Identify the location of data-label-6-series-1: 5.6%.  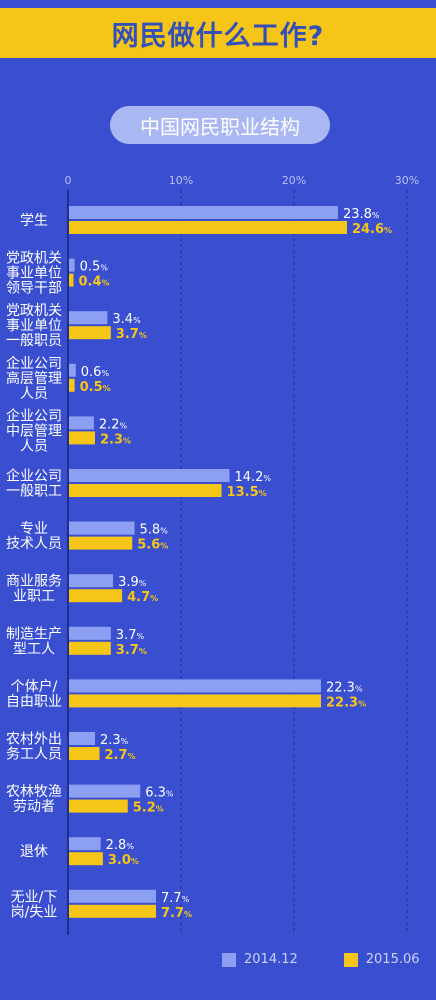
(152, 545).